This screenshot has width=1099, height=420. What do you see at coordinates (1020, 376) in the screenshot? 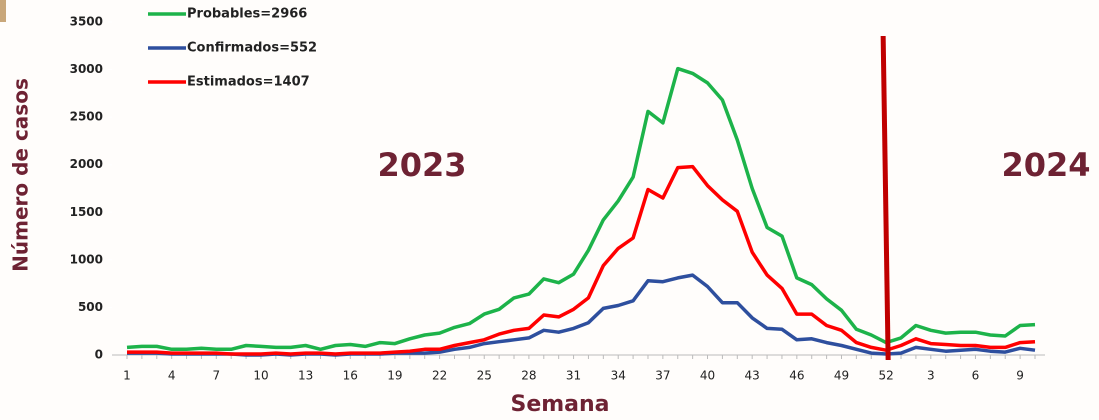
I see `x-tick-label: 9` at bounding box center [1020, 376].